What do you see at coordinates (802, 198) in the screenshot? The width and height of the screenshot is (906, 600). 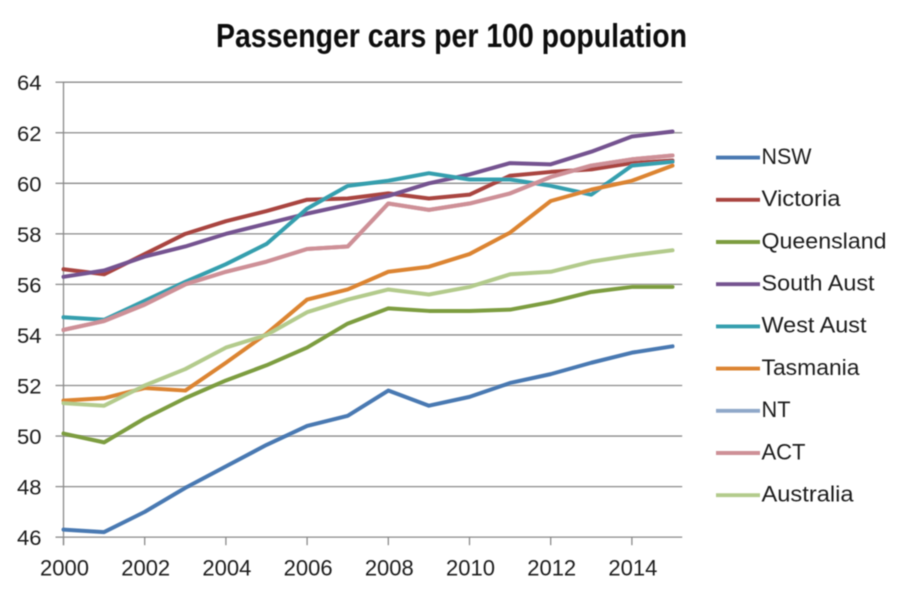 I see `svg-text: Victoria` at bounding box center [802, 198].